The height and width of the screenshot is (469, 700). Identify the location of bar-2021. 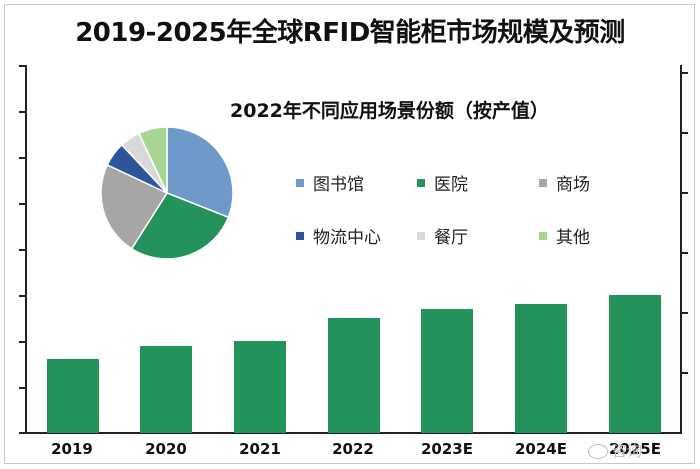
(260, 387).